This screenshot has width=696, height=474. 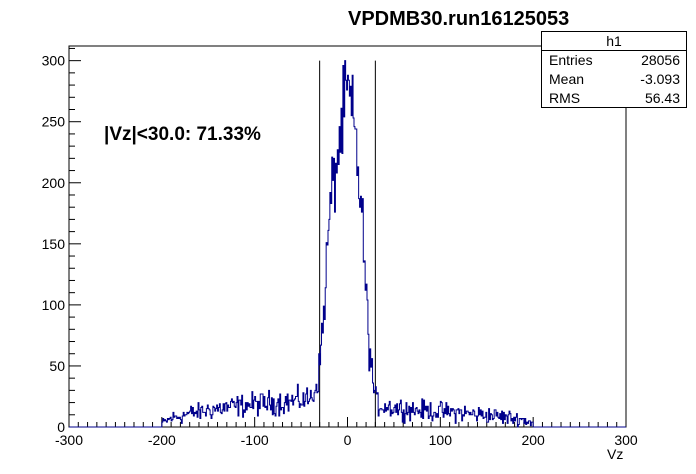 What do you see at coordinates (660, 60) in the screenshot?
I see `stats-value: 28056` at bounding box center [660, 60].